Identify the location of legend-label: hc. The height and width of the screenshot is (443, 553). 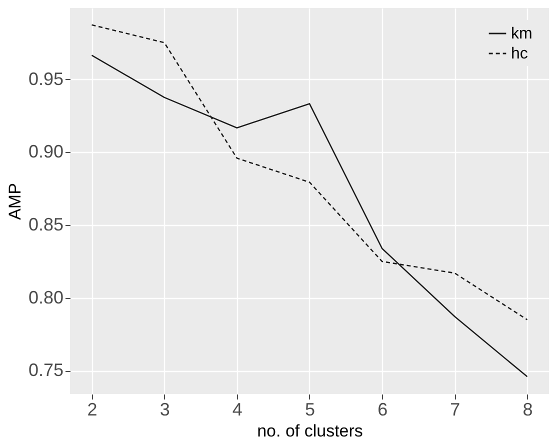
(519, 54).